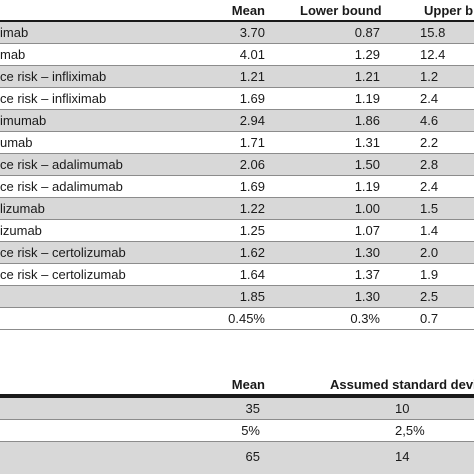 Image resolution: width=474 pixels, height=474 pixels. Describe the element at coordinates (237, 187) in the screenshot. I see `table-row: ce risk – adalimumab 1.69 1.19 2.4` at that location.